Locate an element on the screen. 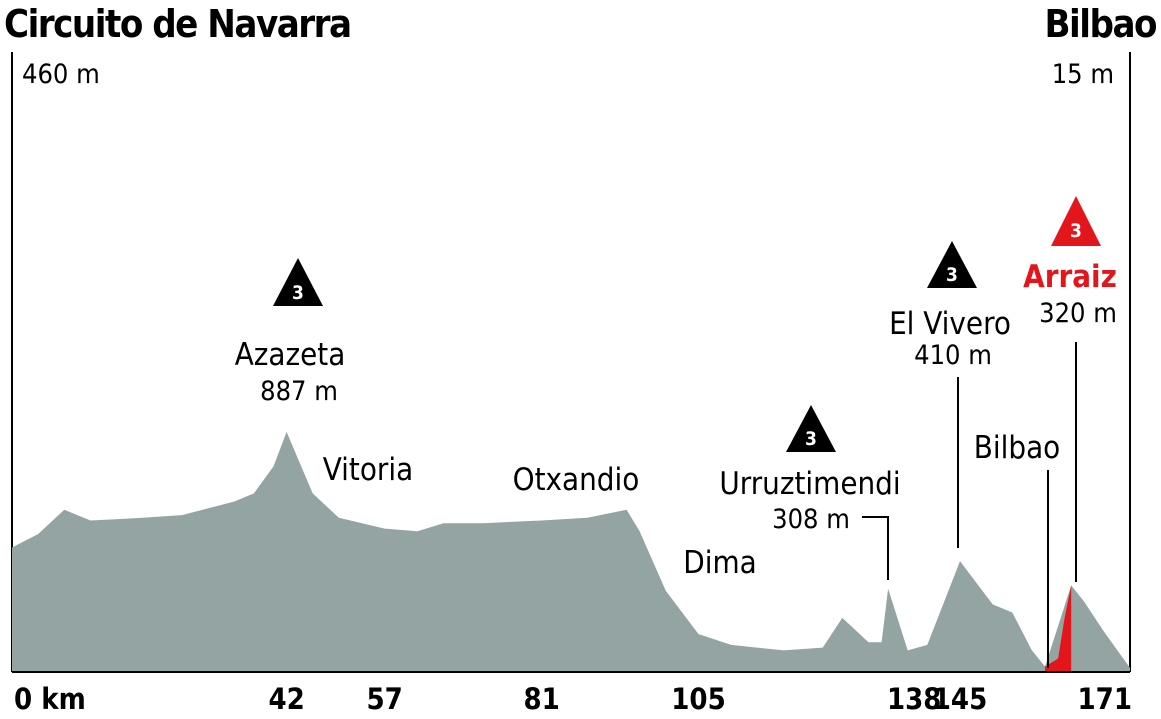 This screenshot has height=719, width=1161. climb-elevation: 410 m is located at coordinates (953, 355).